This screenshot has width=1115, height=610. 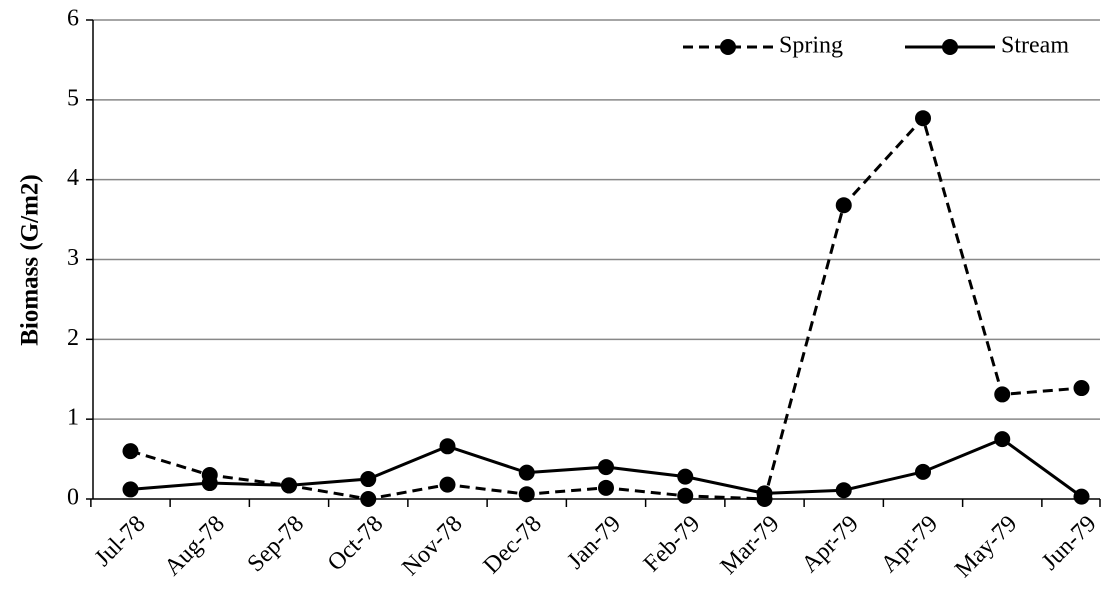 What do you see at coordinates (120, 541) in the screenshot?
I see `x-tick-label: Jul-78` at bounding box center [120, 541].